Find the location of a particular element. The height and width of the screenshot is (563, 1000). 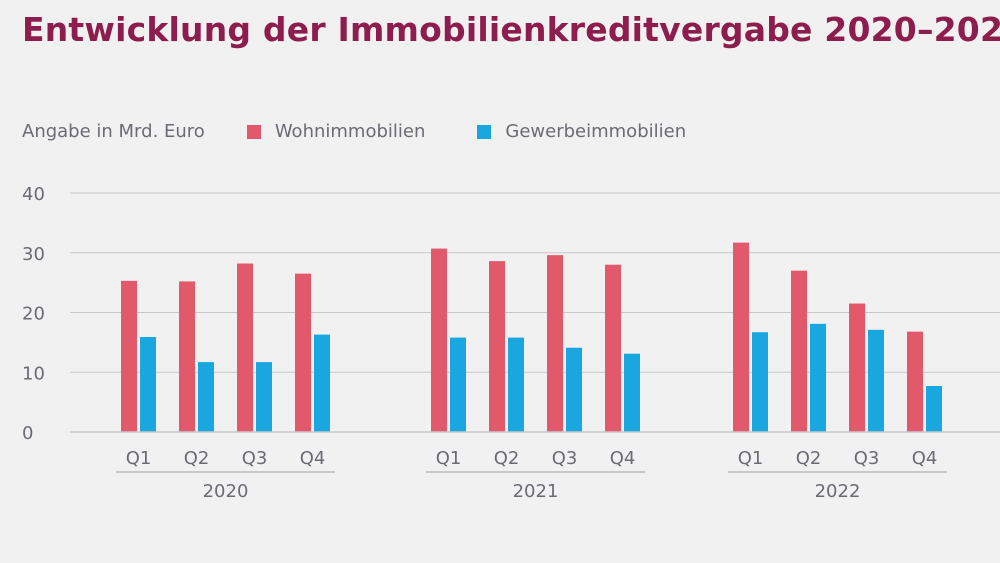

bar-wohnimmobilien-2021-Q3 is located at coordinates (555, 343).